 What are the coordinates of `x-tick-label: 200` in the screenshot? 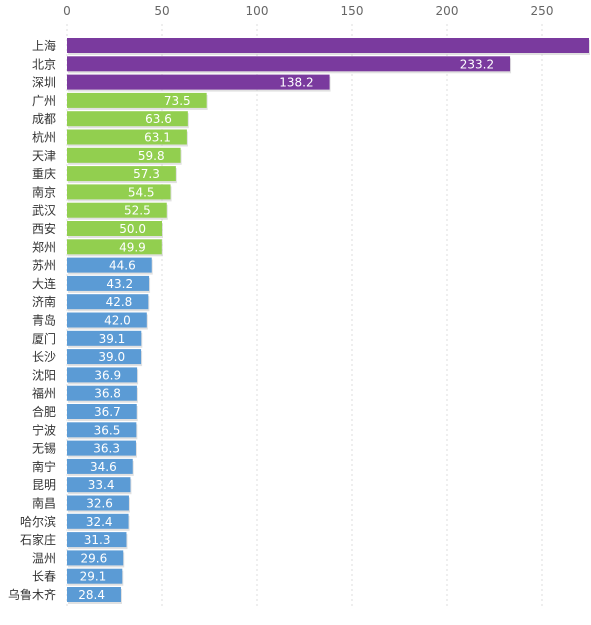 It's located at (447, 11).